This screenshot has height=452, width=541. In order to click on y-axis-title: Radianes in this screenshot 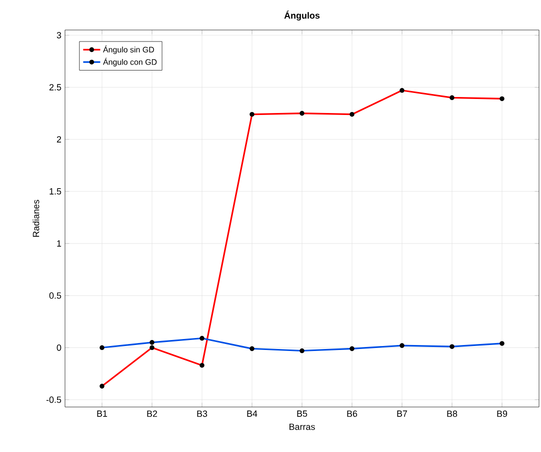, I will do `click(36, 218)`.